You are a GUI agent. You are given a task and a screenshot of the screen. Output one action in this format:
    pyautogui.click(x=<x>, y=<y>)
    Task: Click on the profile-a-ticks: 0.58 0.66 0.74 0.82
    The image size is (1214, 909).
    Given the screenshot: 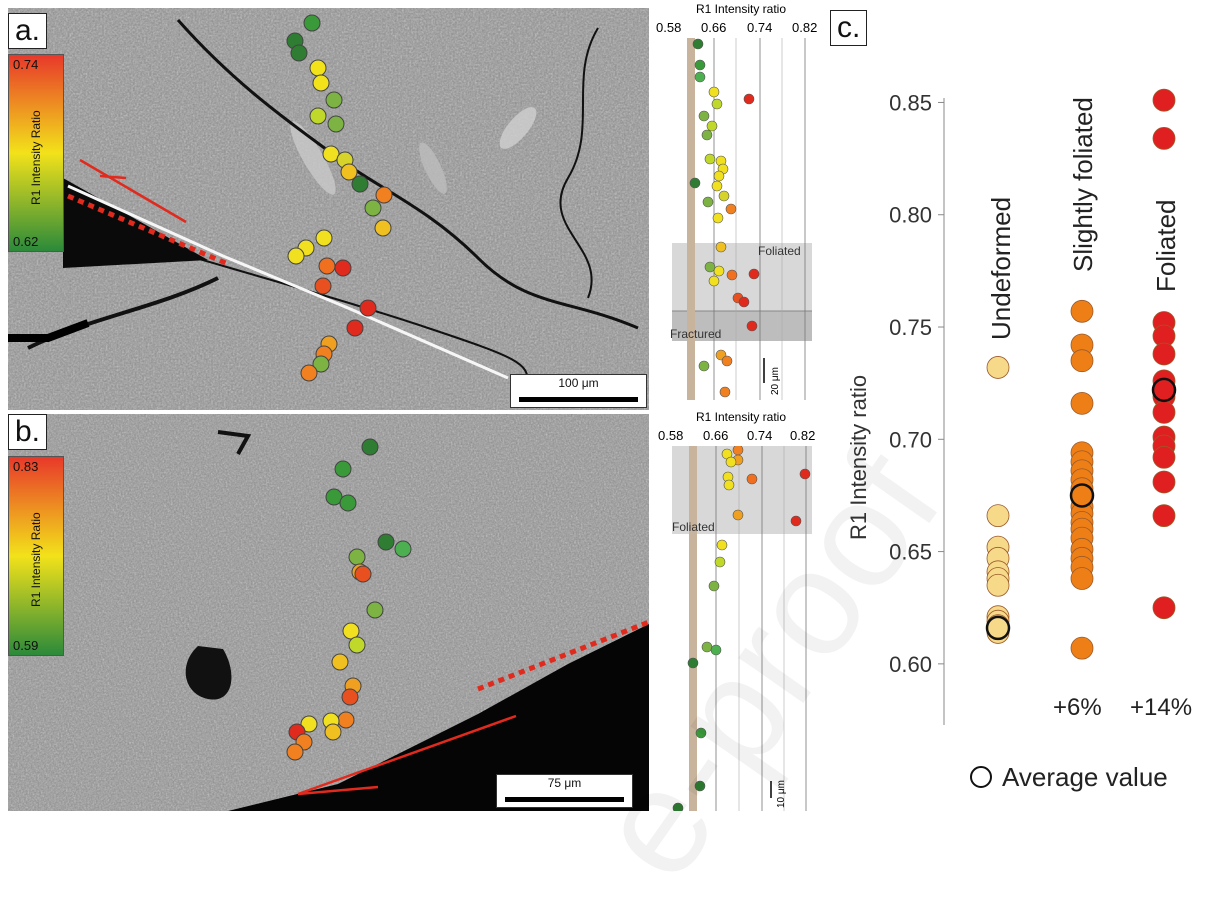 What is the action you would take?
    pyautogui.click(x=735, y=28)
    